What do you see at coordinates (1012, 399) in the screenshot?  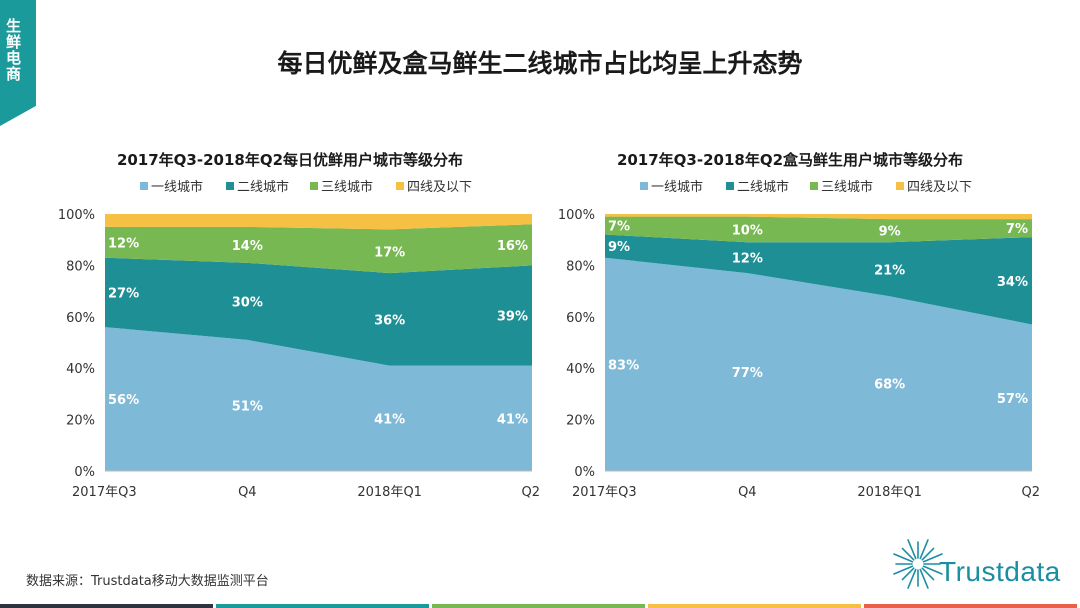 I see `data-label: 57%` at bounding box center [1012, 399].